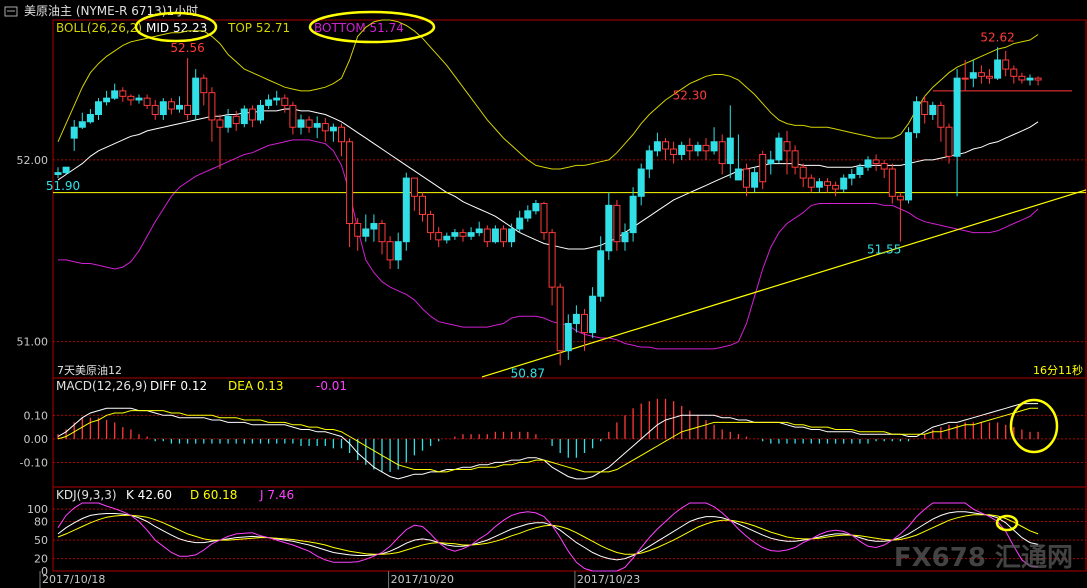  I want to click on kdj-label: KDJ(9,3,3), so click(86, 495).